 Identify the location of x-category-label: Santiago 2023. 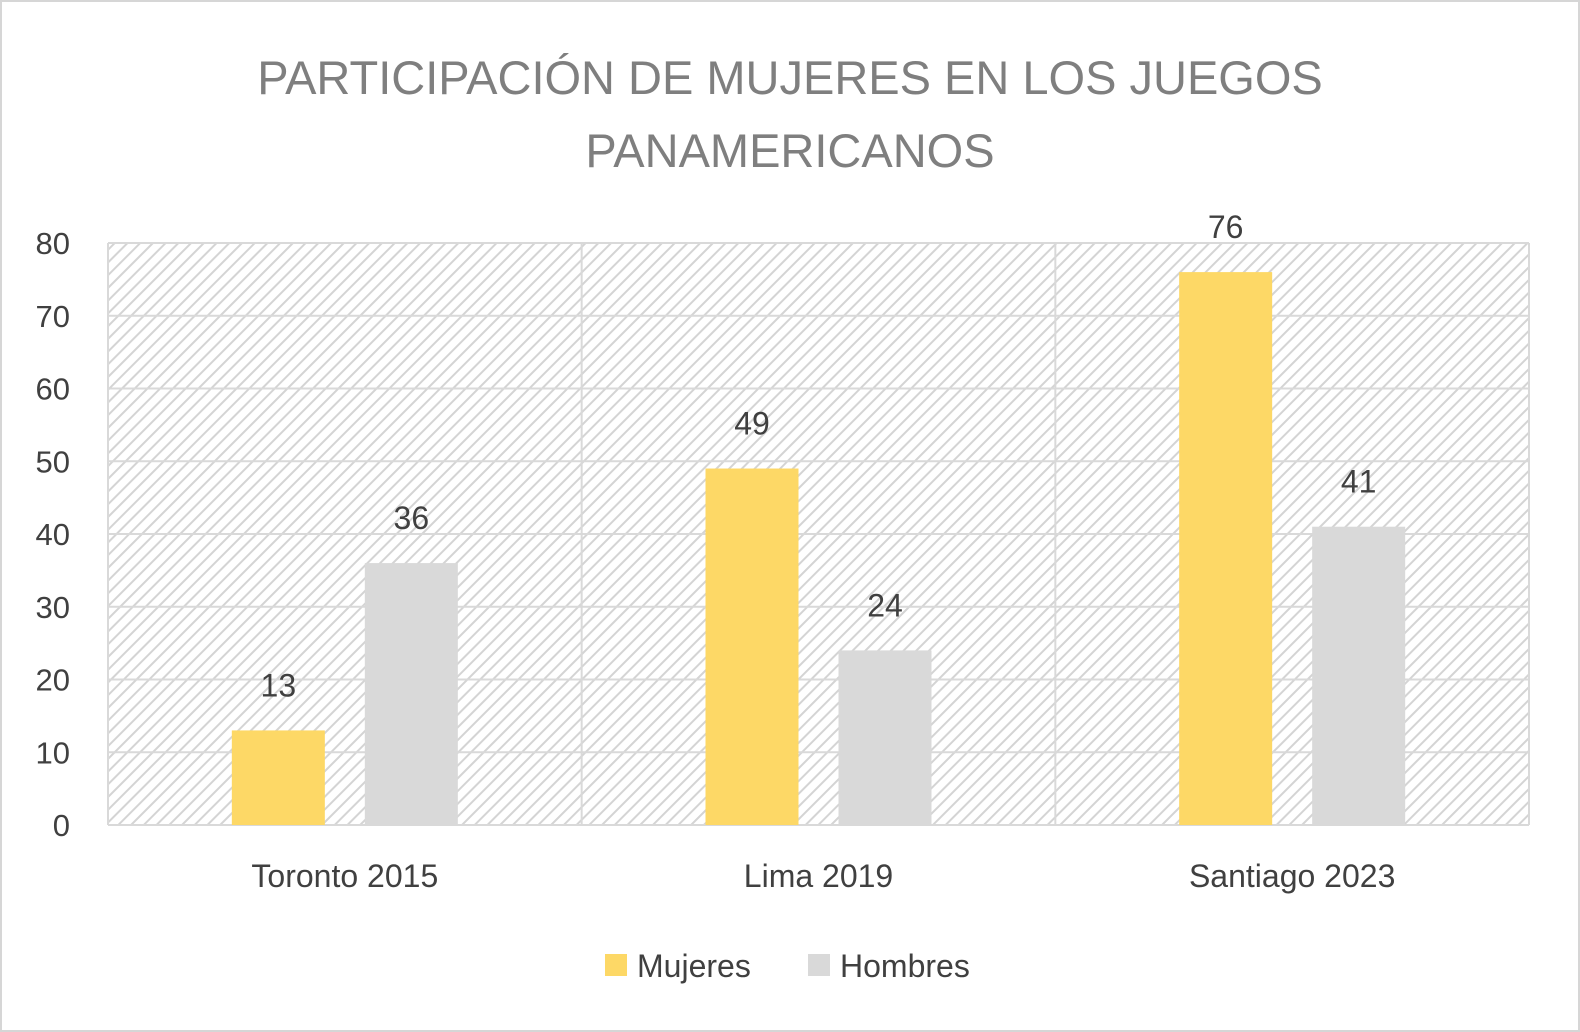
(1292, 876).